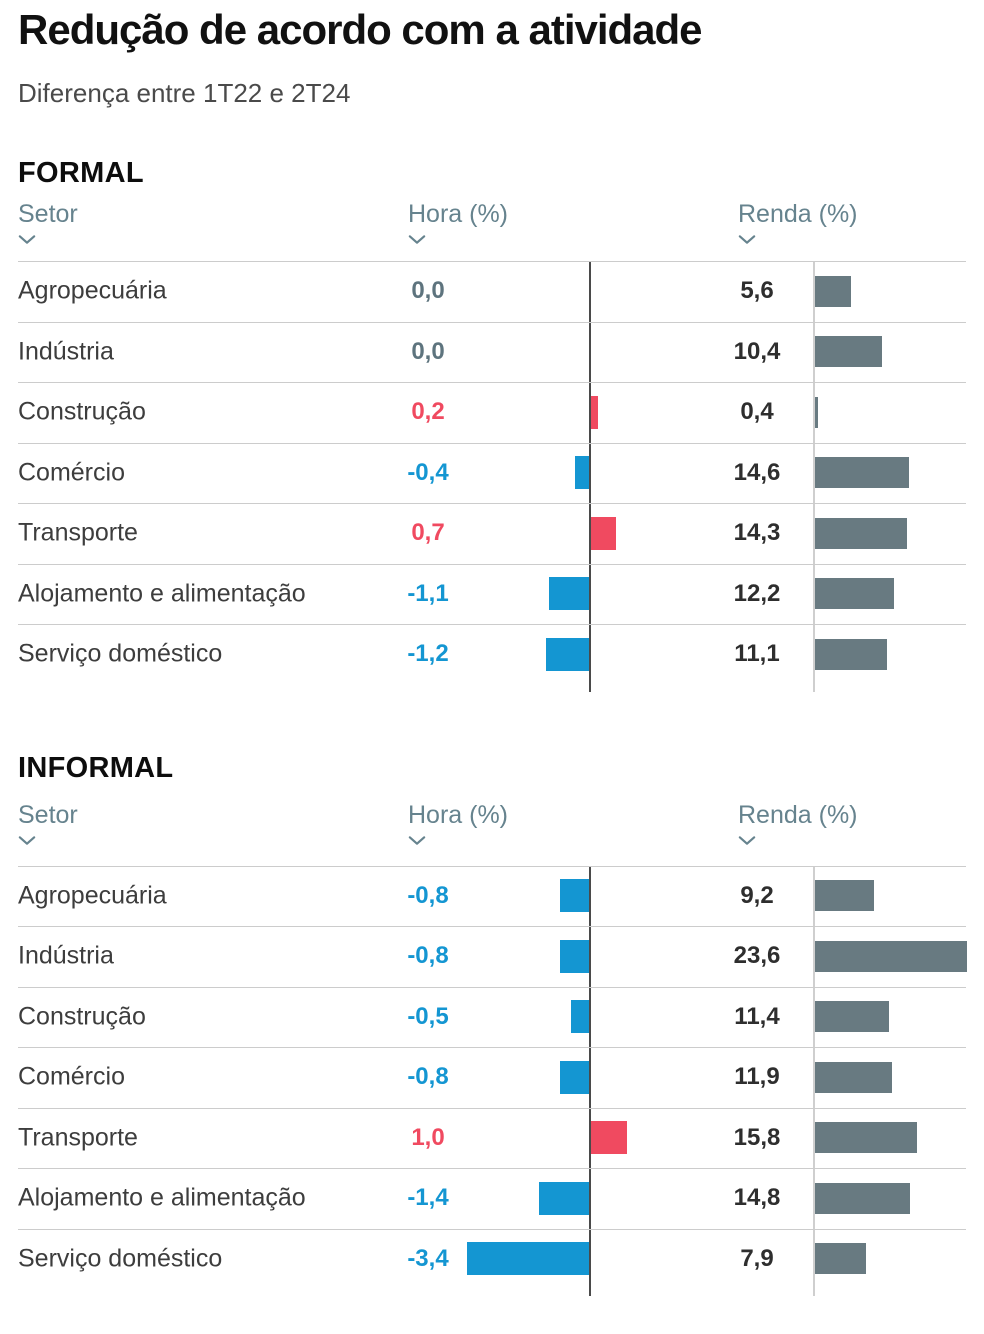 This screenshot has height=1334, width=984. Describe the element at coordinates (492, 654) in the screenshot. I see `table-row: Serviço doméstico -1,2 11,1` at that location.